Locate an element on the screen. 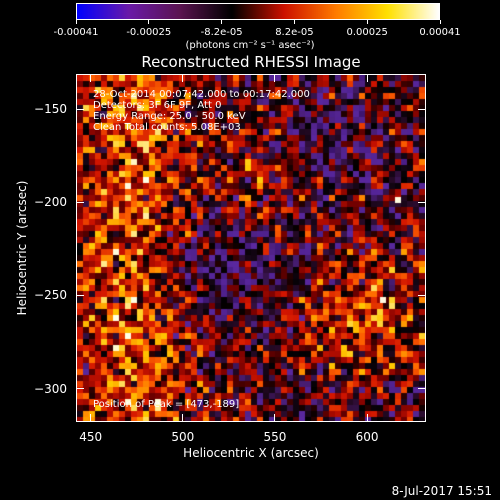 This screenshot has height=500, width=500. y-axis-label: Heliocentric Y (arcsec) is located at coordinates (22, 248).